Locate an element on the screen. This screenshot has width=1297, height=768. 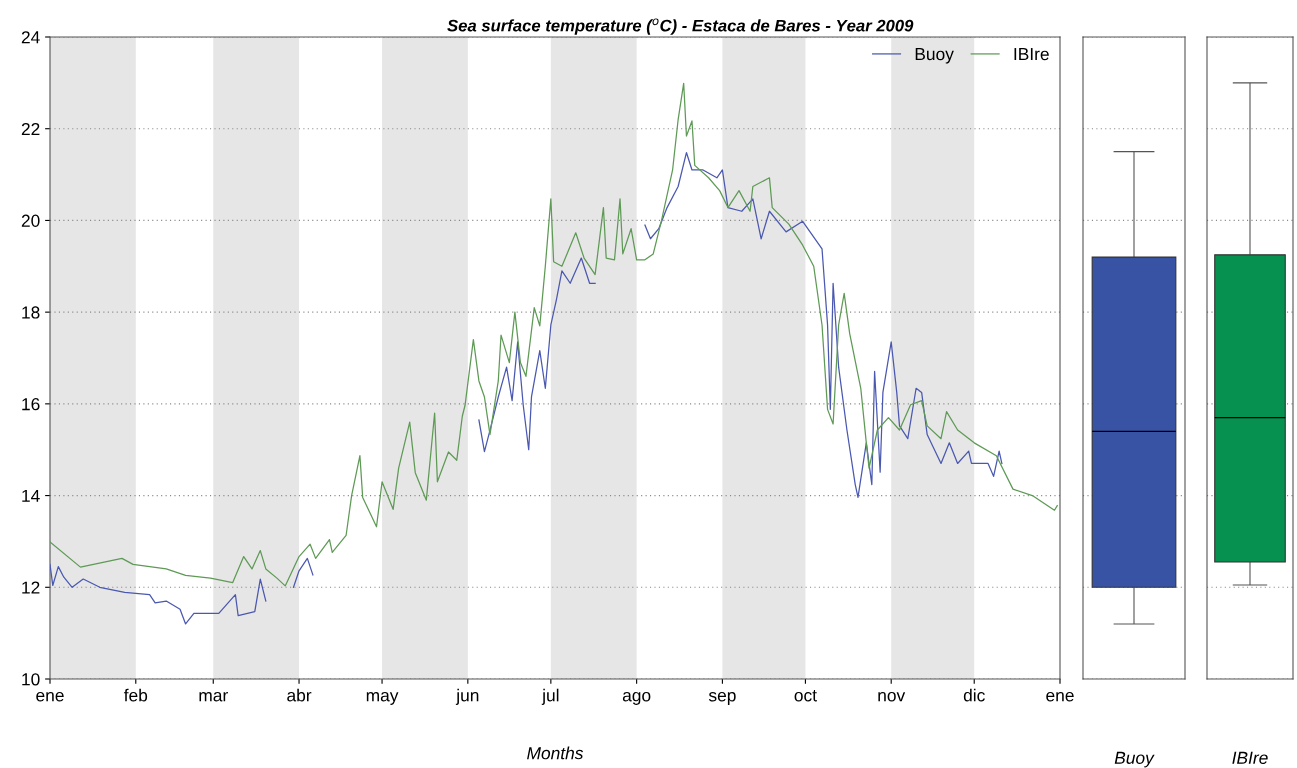
legend-label: Buoy is located at coordinates (934, 56).